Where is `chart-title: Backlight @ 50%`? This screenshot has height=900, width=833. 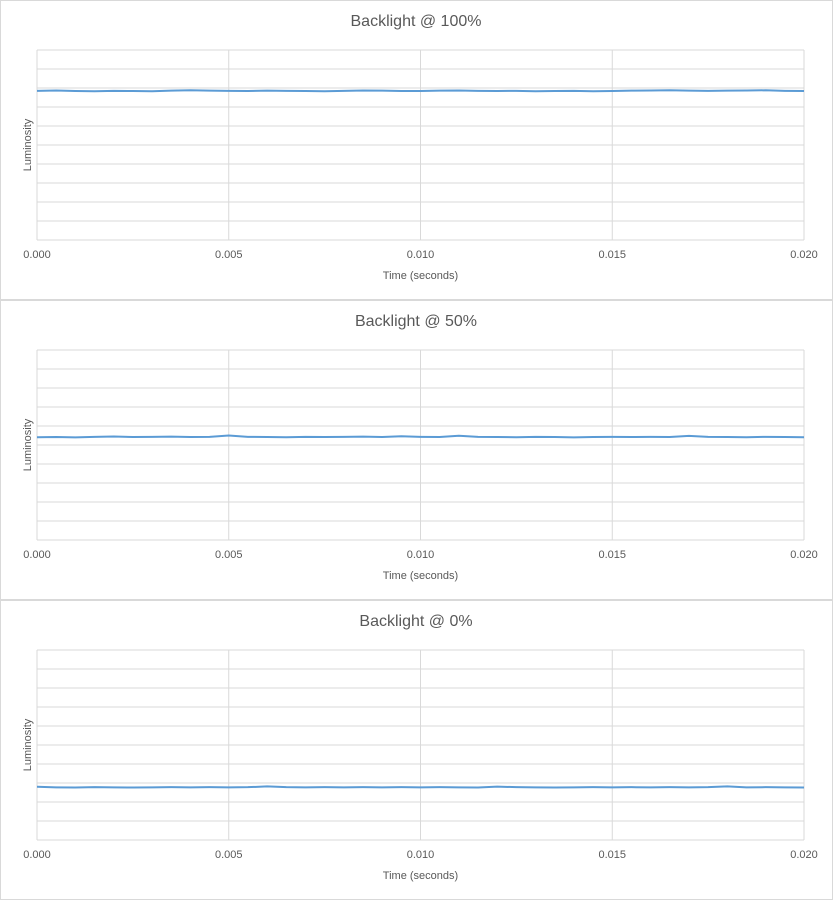
chart-title: Backlight @ 50% is located at coordinates (416, 321).